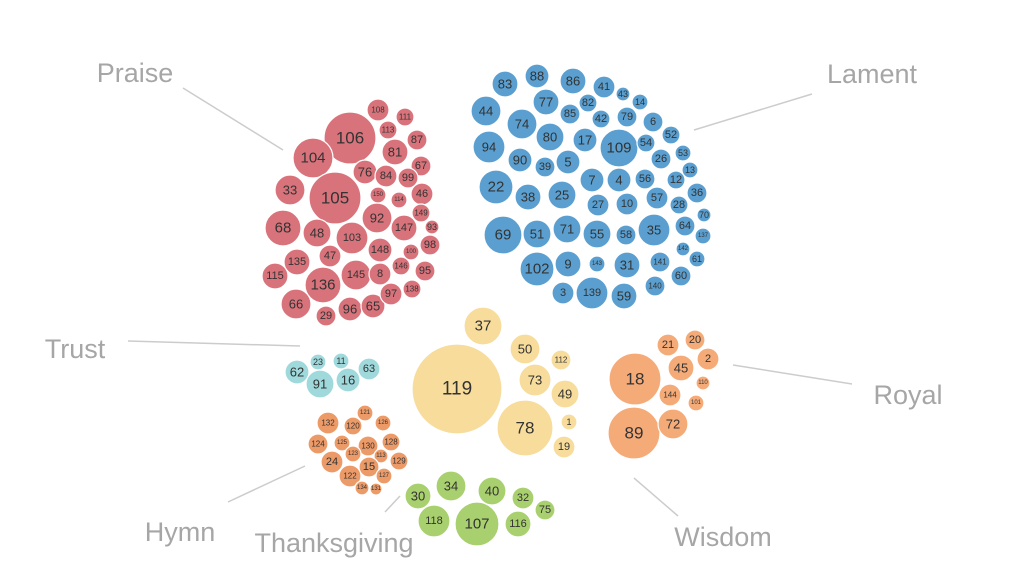 The image size is (1024, 572). What do you see at coordinates (451, 486) in the screenshot?
I see `thanksgiving-bubble-label: 34` at bounding box center [451, 486].